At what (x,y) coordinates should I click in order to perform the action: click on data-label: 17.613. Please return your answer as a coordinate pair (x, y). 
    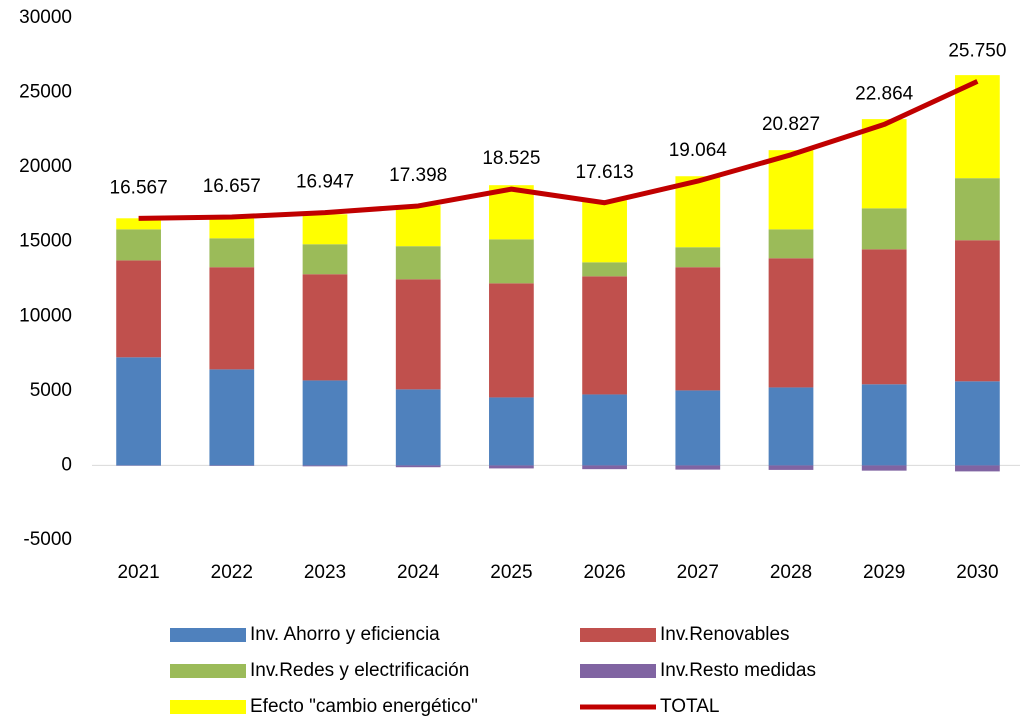
    Looking at the image, I should click on (605, 172).